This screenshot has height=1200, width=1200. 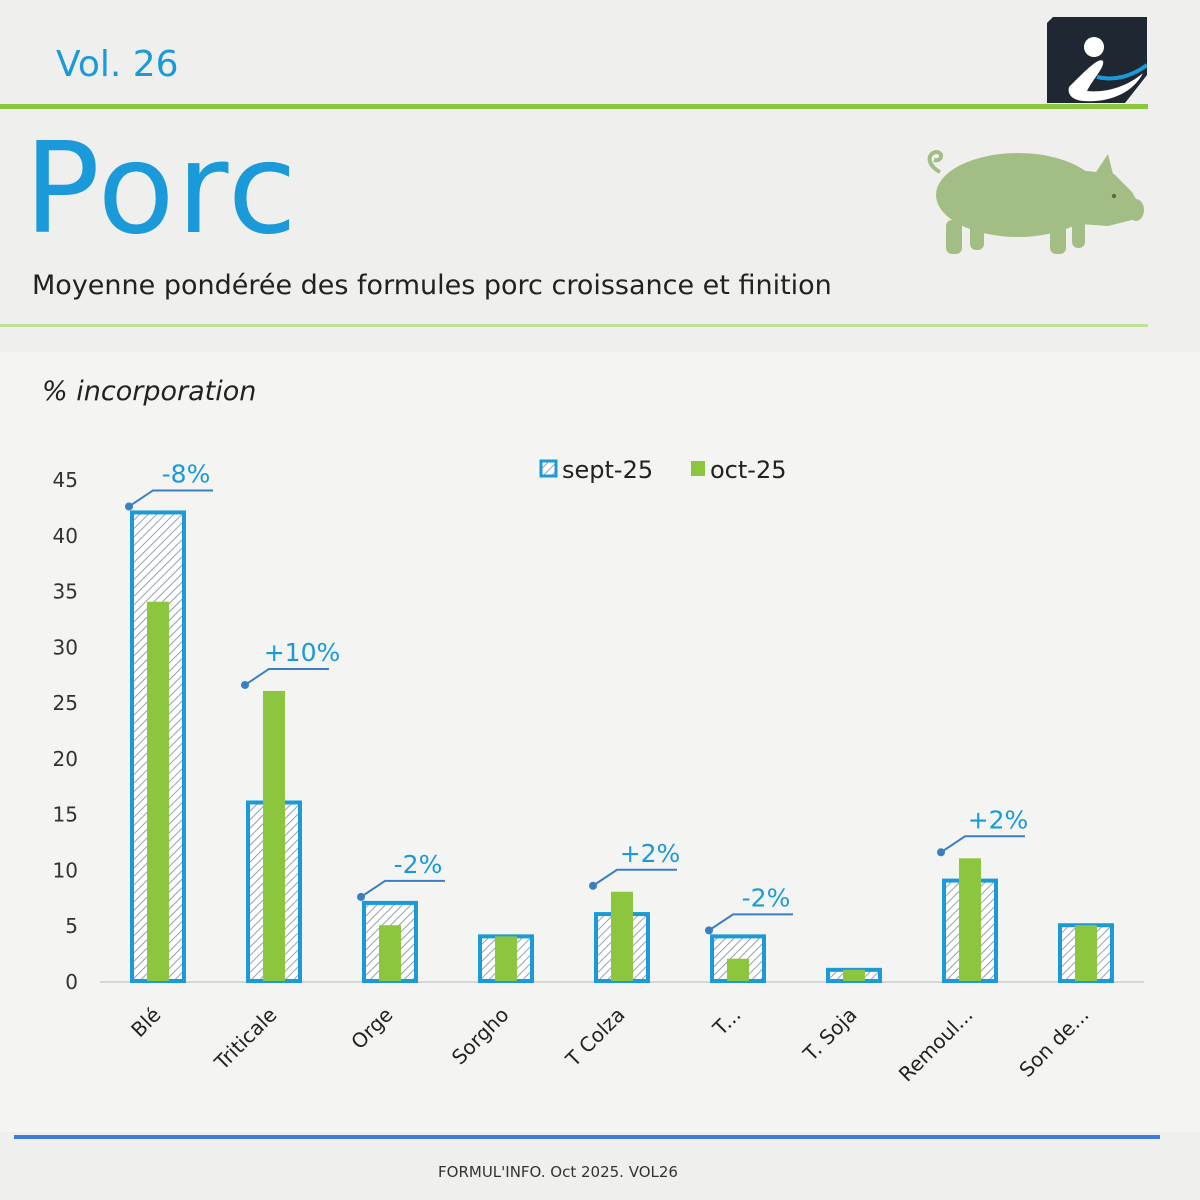 What do you see at coordinates (145, 1022) in the screenshot?
I see `x-tick-label: Blé` at bounding box center [145, 1022].